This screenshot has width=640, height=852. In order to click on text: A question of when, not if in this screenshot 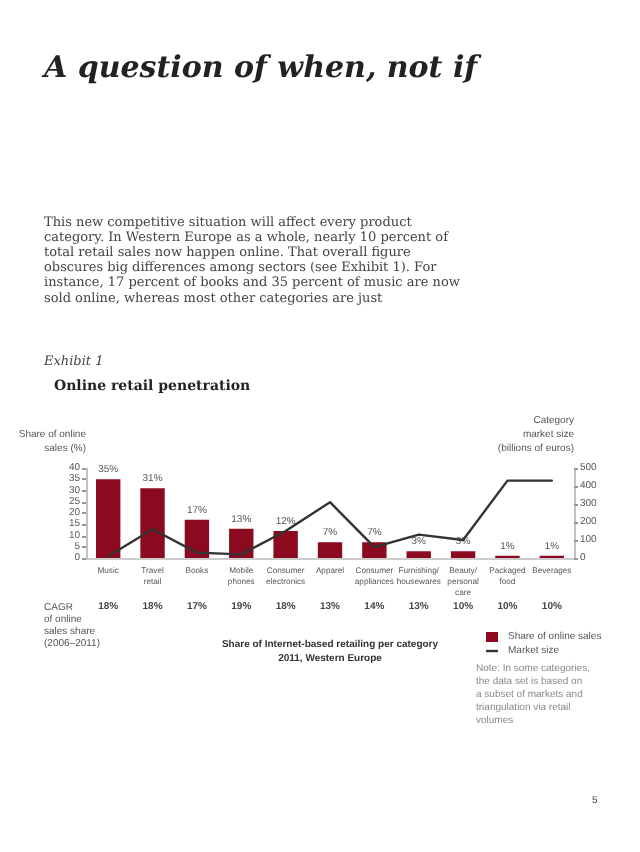, I will do `click(261, 67)`.